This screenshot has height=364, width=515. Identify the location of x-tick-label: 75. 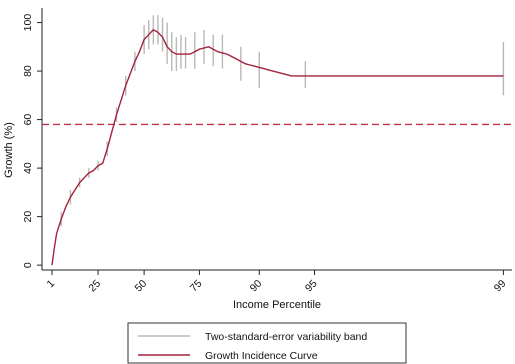
(196, 286).